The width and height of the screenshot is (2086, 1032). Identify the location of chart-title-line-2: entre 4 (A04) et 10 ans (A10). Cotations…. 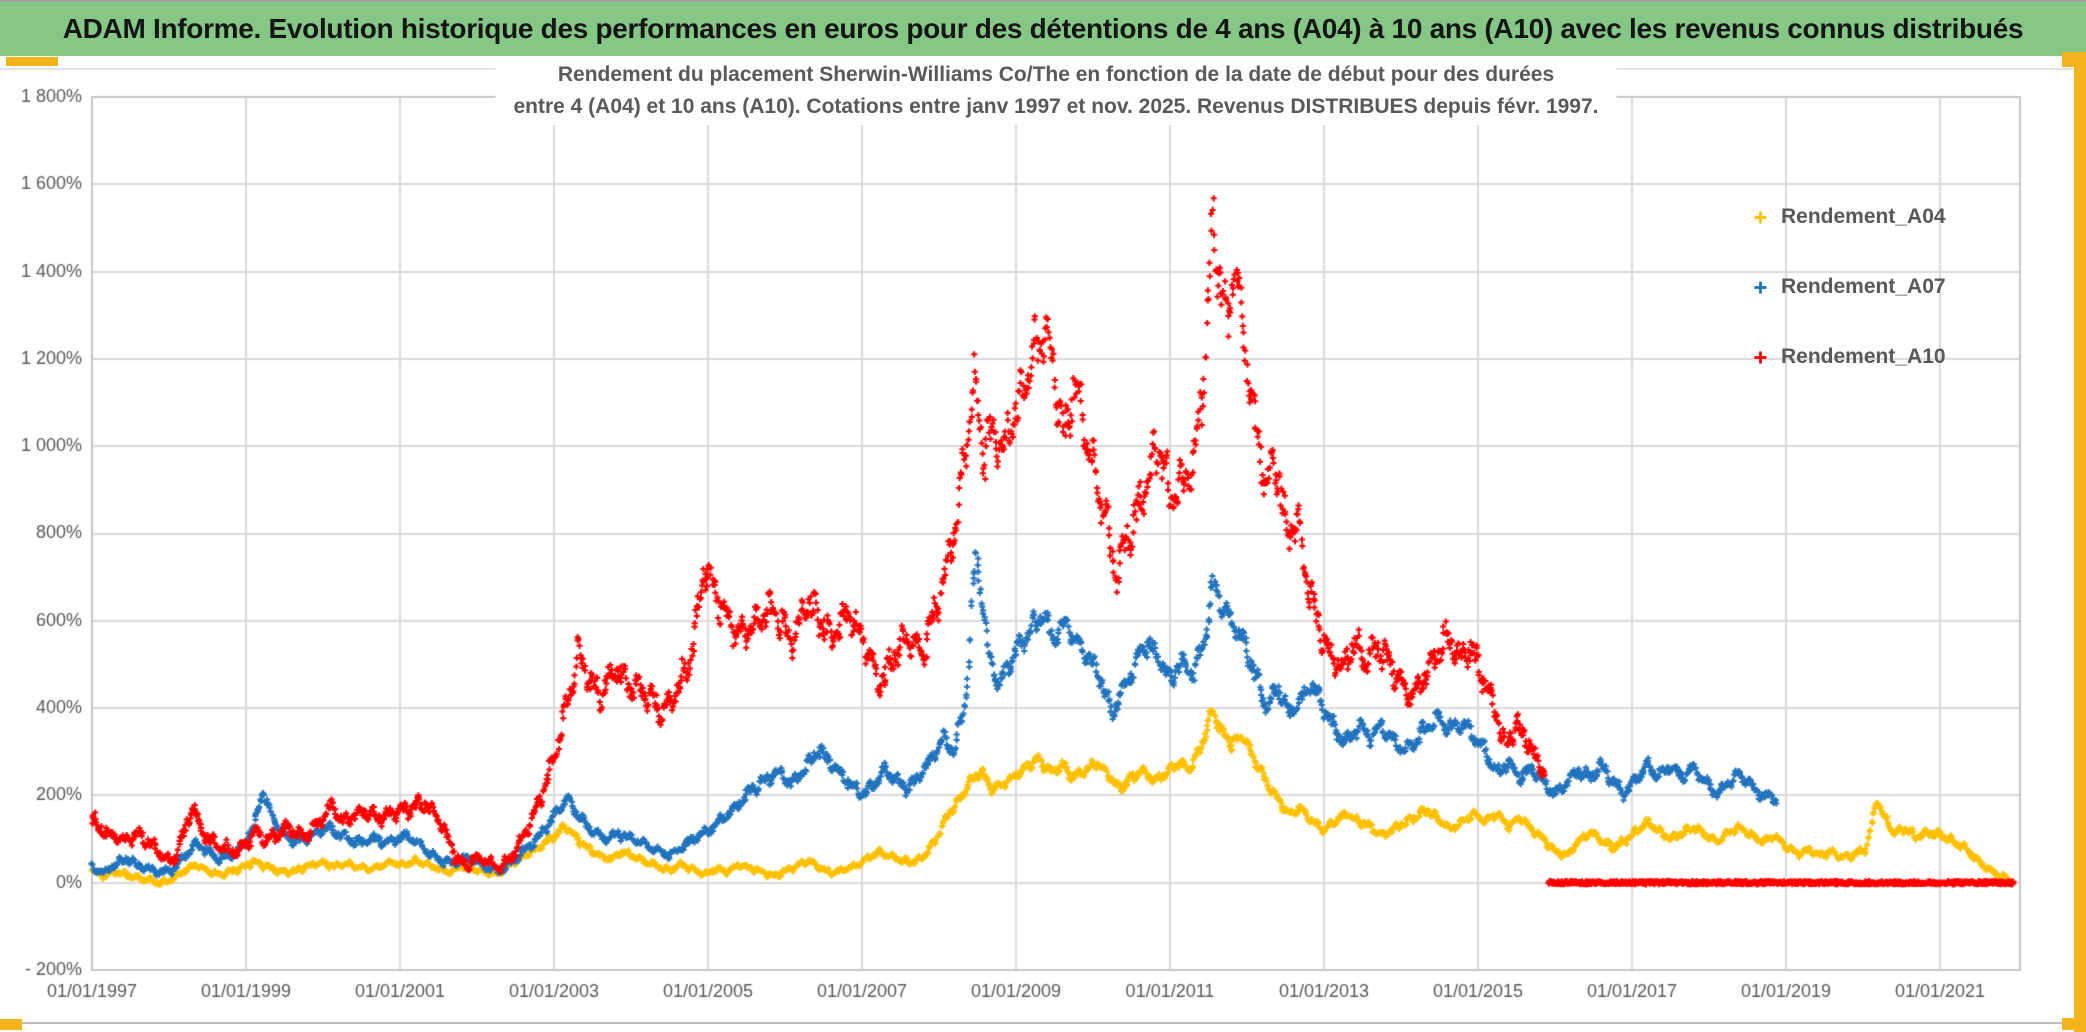
(1056, 106).